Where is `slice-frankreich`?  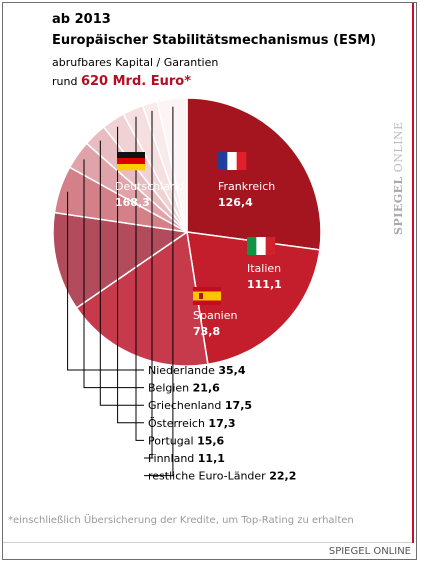 slice-frankreich is located at coordinates (253, 298).